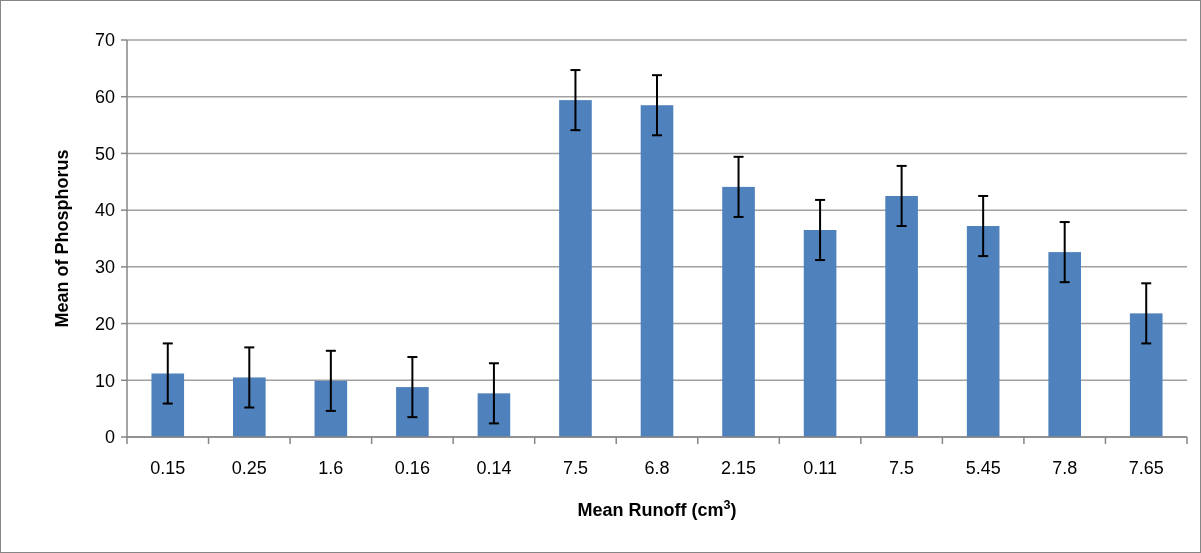 Image resolution: width=1201 pixels, height=553 pixels. I want to click on x-tick-label: 0.11, so click(820, 468).